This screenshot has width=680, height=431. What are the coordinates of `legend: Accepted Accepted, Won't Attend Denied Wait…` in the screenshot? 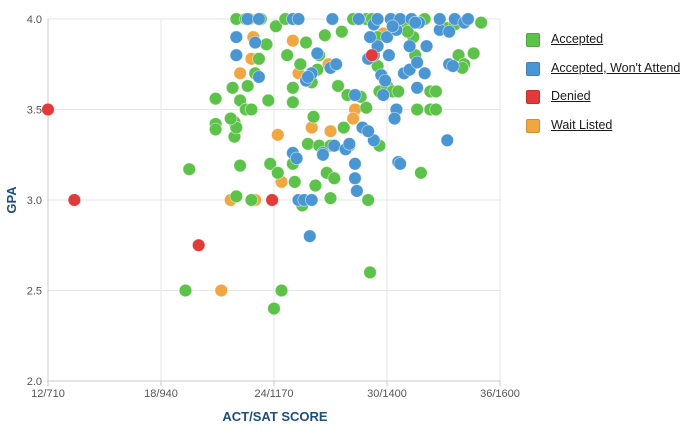 It's located at (602, 87).